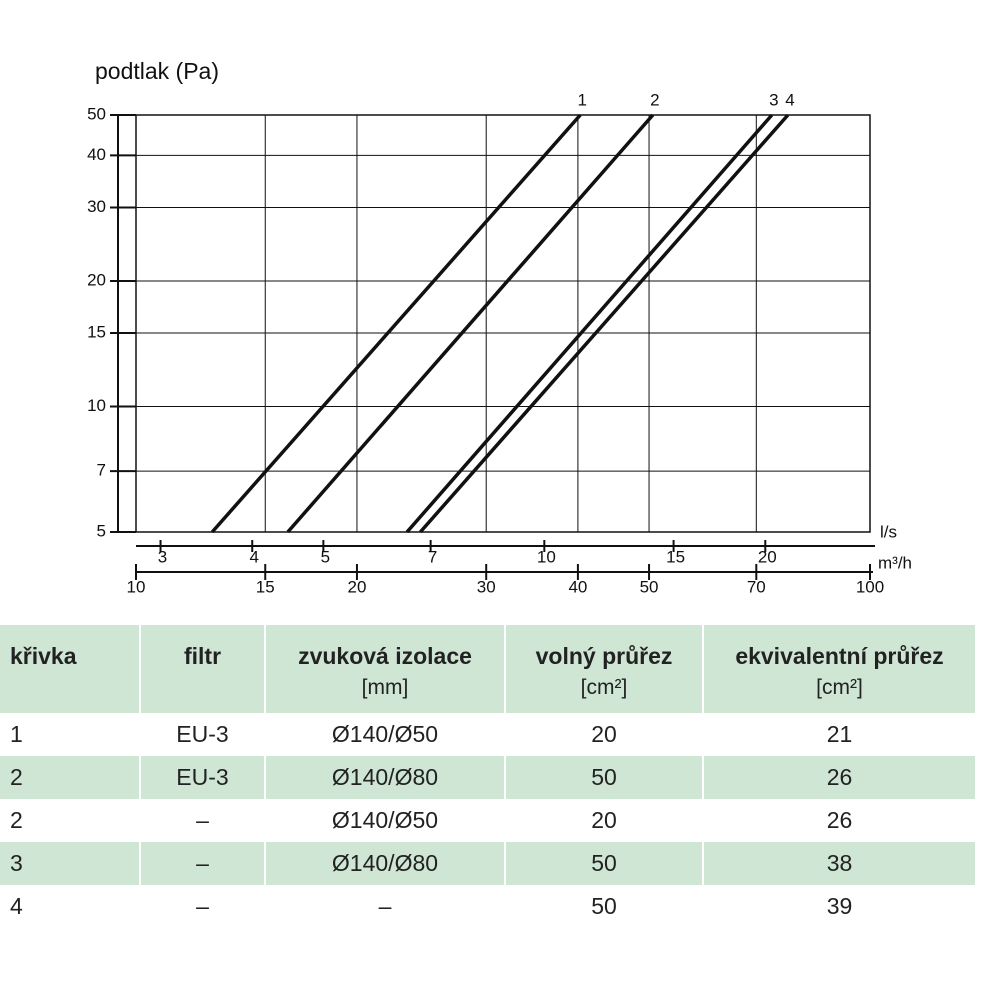 The height and width of the screenshot is (1000, 1000). Describe the element at coordinates (838, 863) in the screenshot. I see `table-cell: 38` at that location.